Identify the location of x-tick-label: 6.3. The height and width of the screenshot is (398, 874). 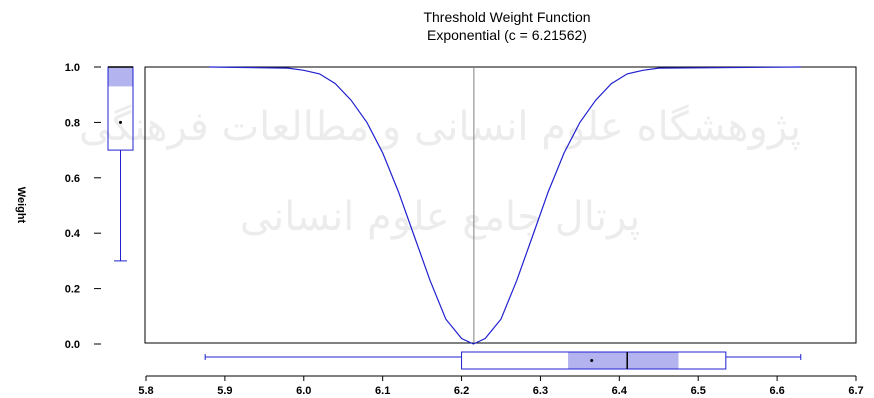
(540, 391).